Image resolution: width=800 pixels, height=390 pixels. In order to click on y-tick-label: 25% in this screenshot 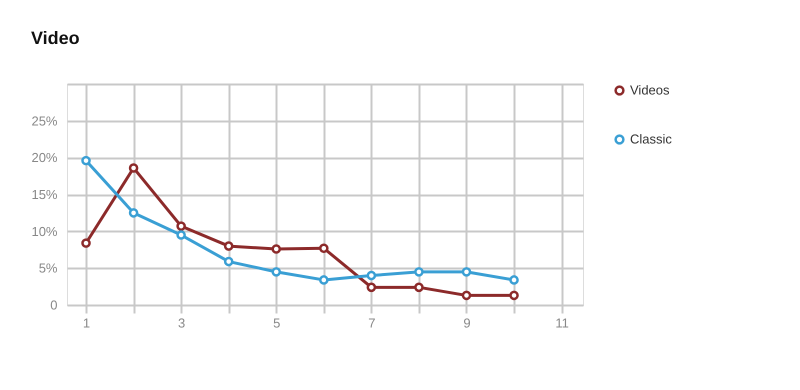, I will do `click(44, 120)`.